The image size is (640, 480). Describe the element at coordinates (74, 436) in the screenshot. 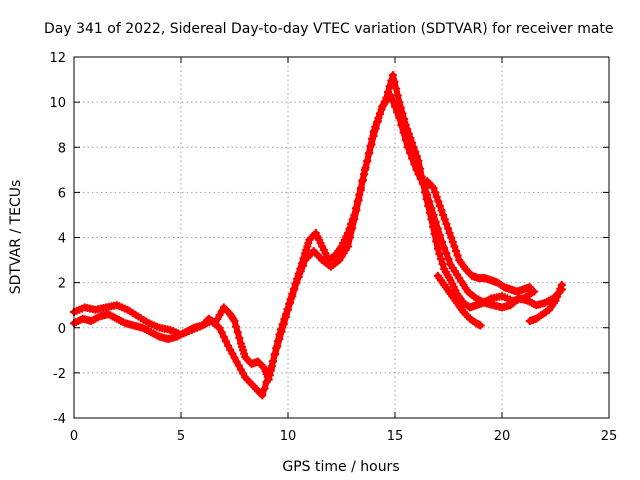

I see `x-tick-label: 0` at that location.